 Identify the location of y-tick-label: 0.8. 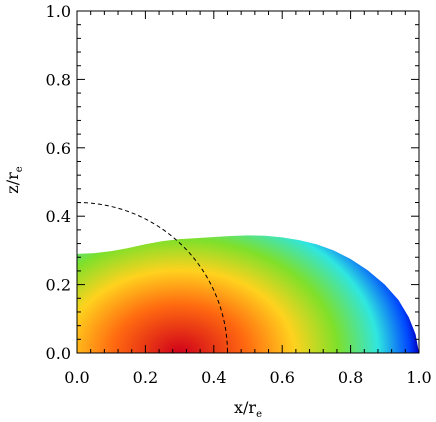
(58, 79).